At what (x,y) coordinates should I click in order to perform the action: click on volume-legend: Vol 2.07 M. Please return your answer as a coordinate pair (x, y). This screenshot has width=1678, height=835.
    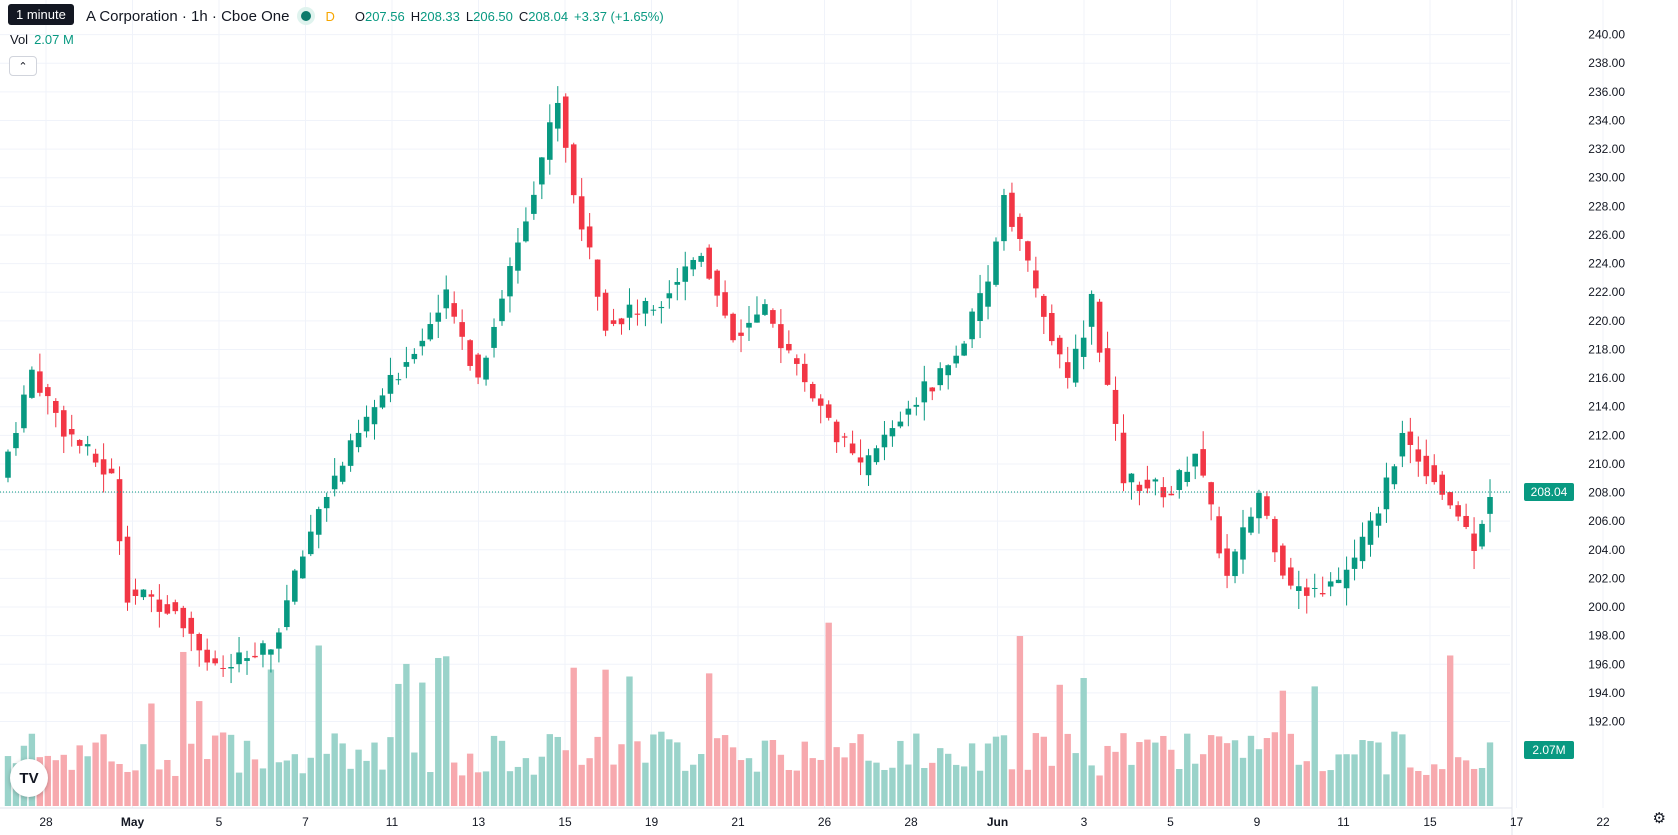
    Looking at the image, I should click on (42, 39).